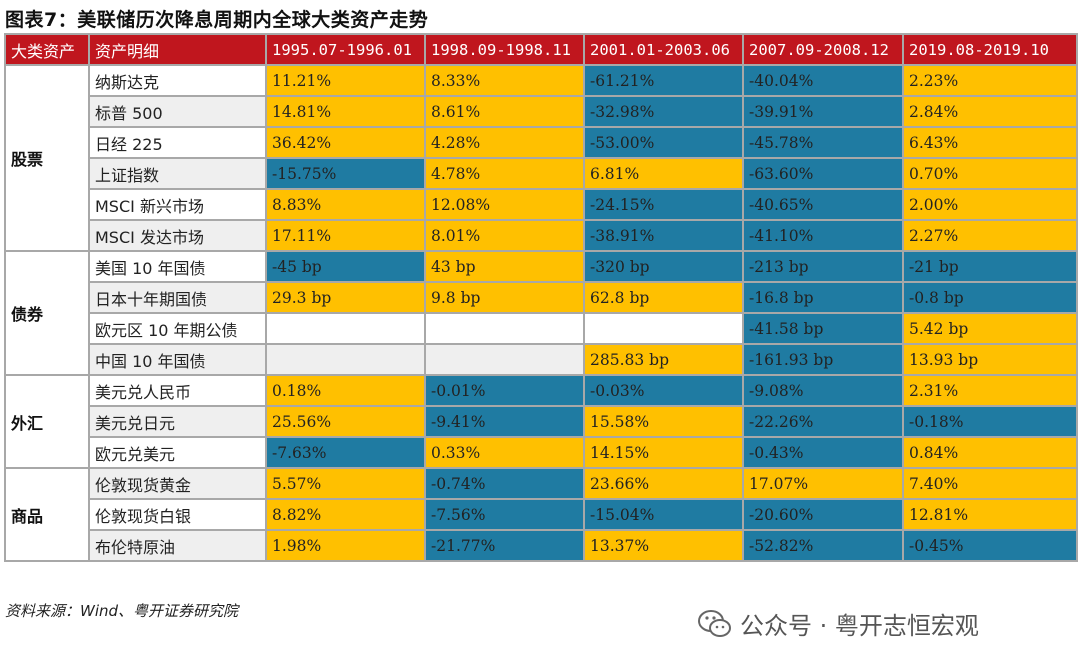 The width and height of the screenshot is (1080, 664). Describe the element at coordinates (345, 545) in the screenshot. I see `value-cell: 1.98%` at that location.